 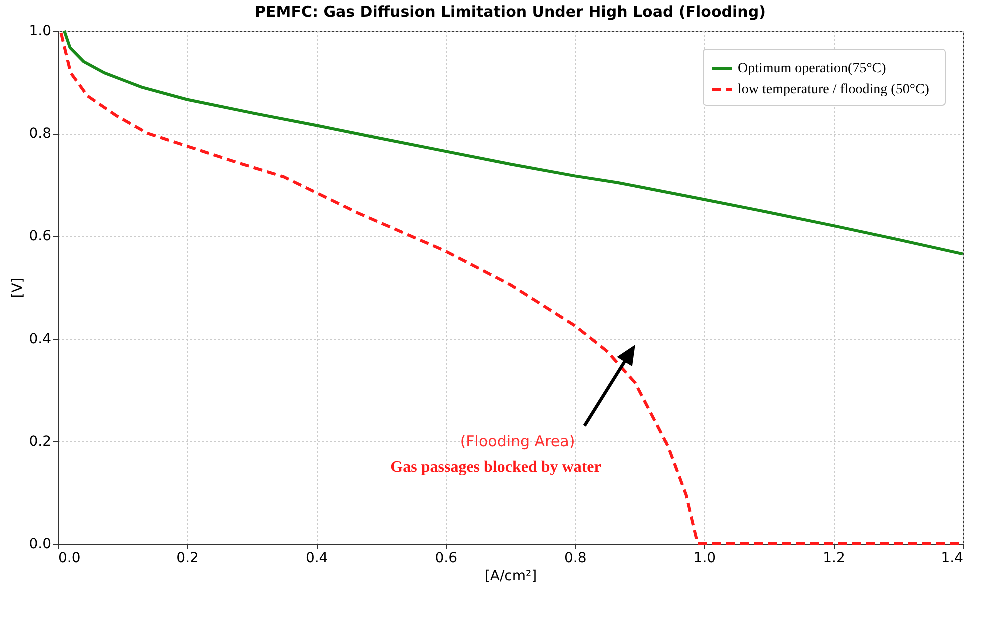 I want to click on annotation: Gas passages blocked by water, so click(x=496, y=467).